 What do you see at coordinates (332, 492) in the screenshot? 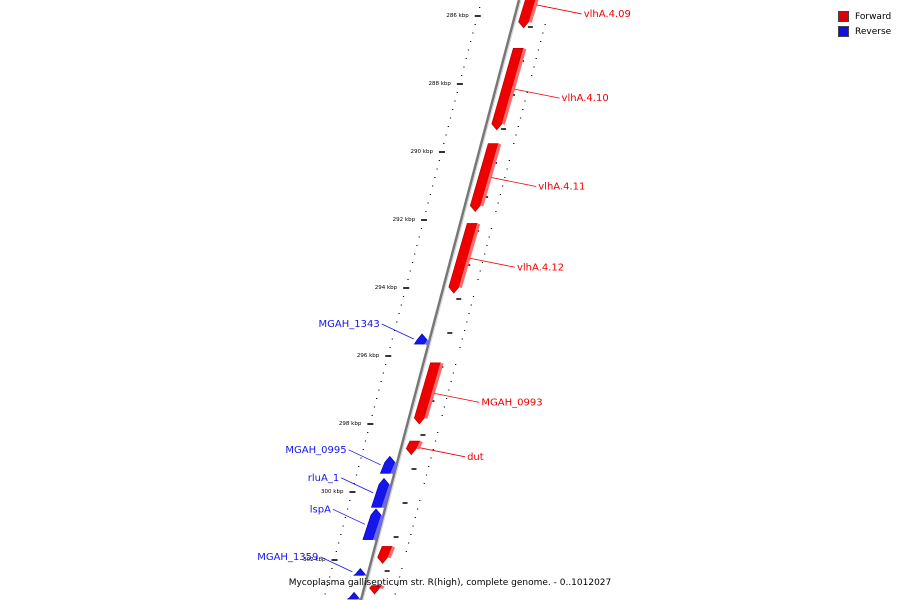
I see `tick-label: 300 kbp` at bounding box center [332, 492].